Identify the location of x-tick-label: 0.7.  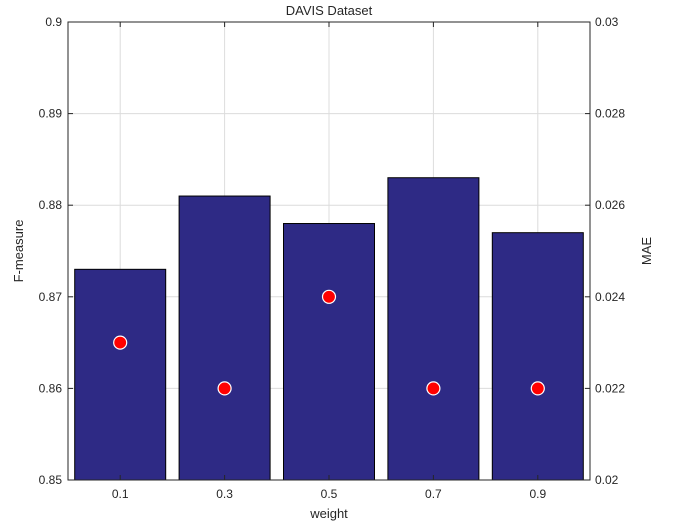
(433, 494).